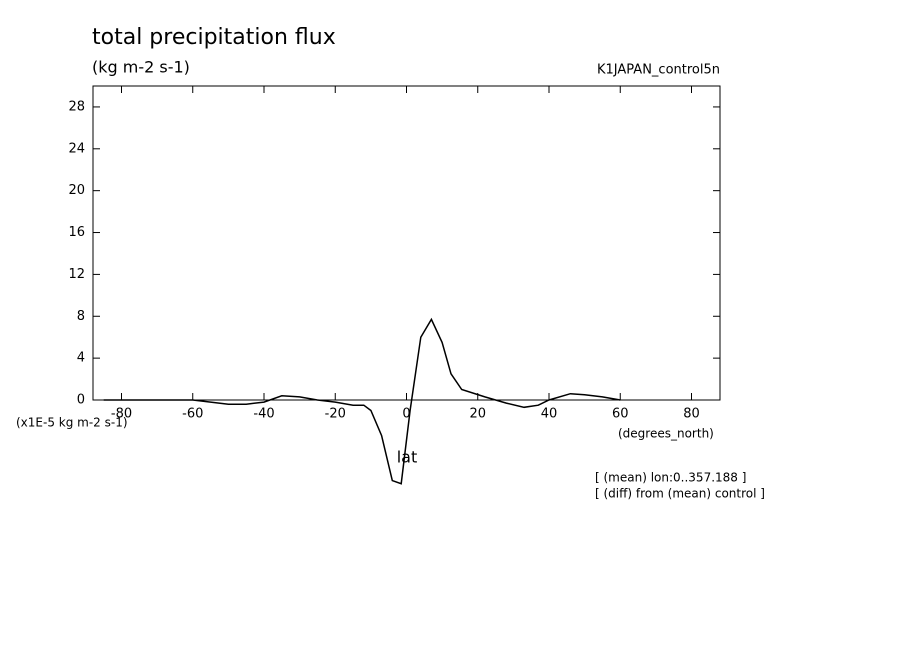  I want to click on y-tick-label: 16, so click(76, 232).